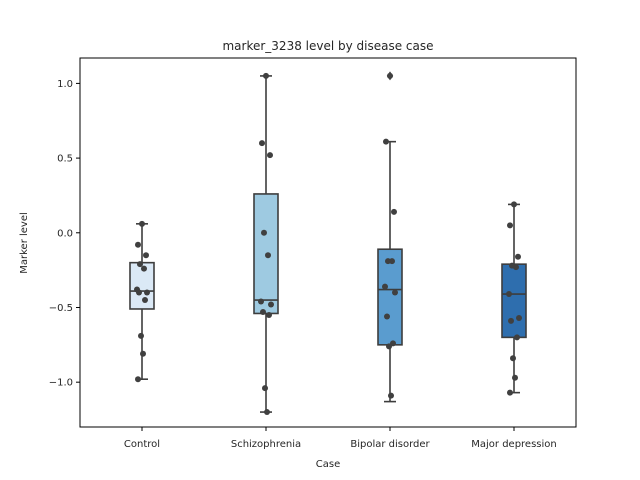  I want to click on x-axis-label: Case, so click(328, 464).